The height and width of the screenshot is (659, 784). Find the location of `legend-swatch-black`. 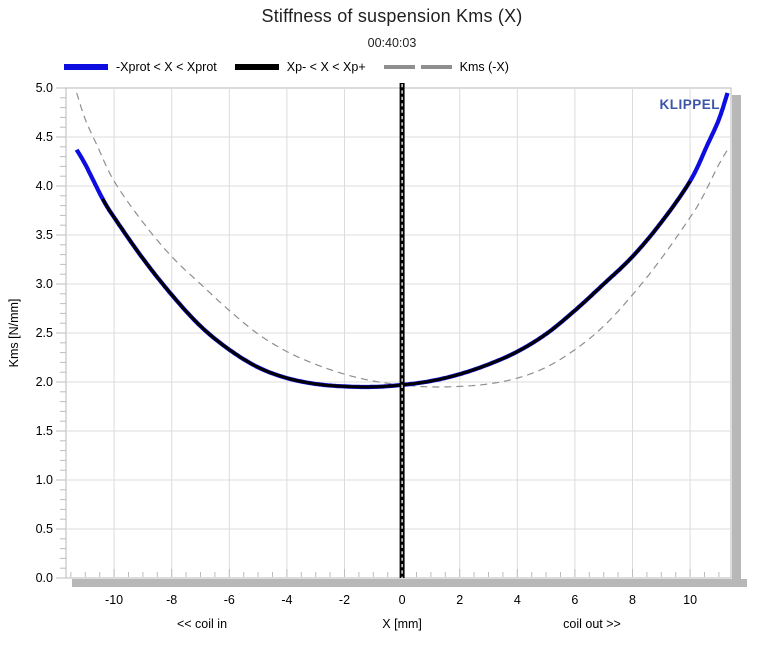

legend-swatch-black is located at coordinates (256, 67).